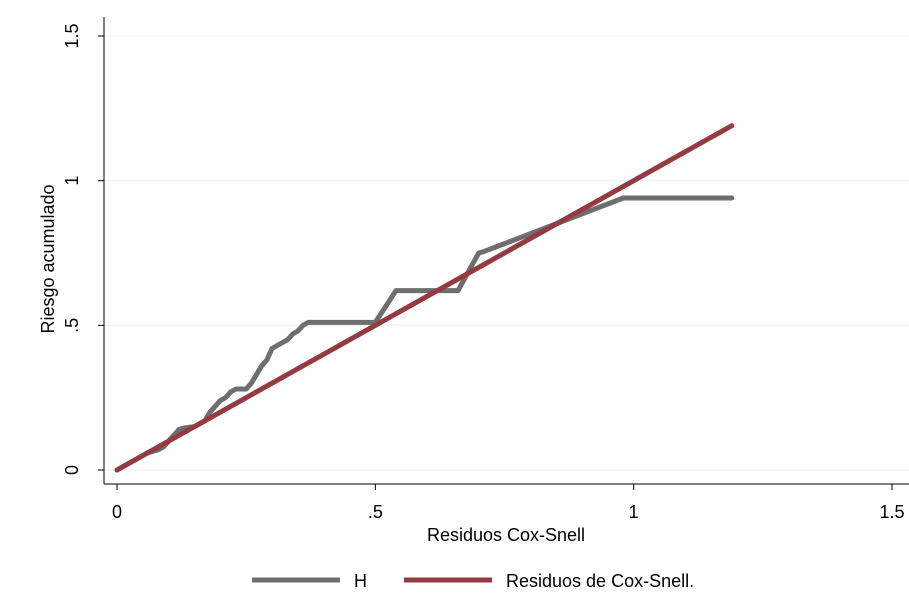 This screenshot has height=596, width=909. I want to click on x-tick-label-3: 1.5, so click(891, 512).